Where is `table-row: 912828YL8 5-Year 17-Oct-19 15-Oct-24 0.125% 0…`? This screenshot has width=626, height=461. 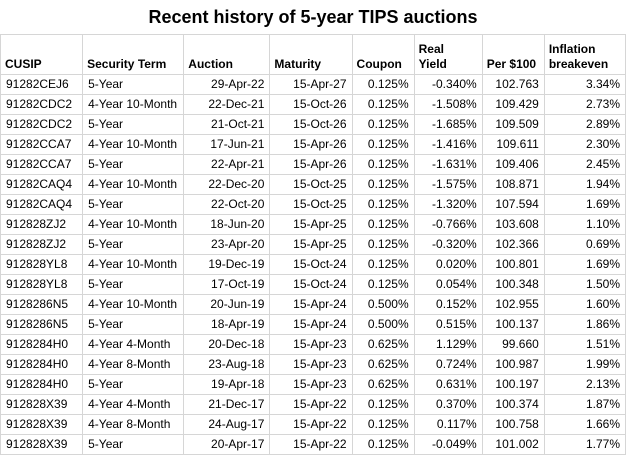 table-row: 912828YL8 5-Year 17-Oct-19 15-Oct-24 0.125% 0… is located at coordinates (313, 284).